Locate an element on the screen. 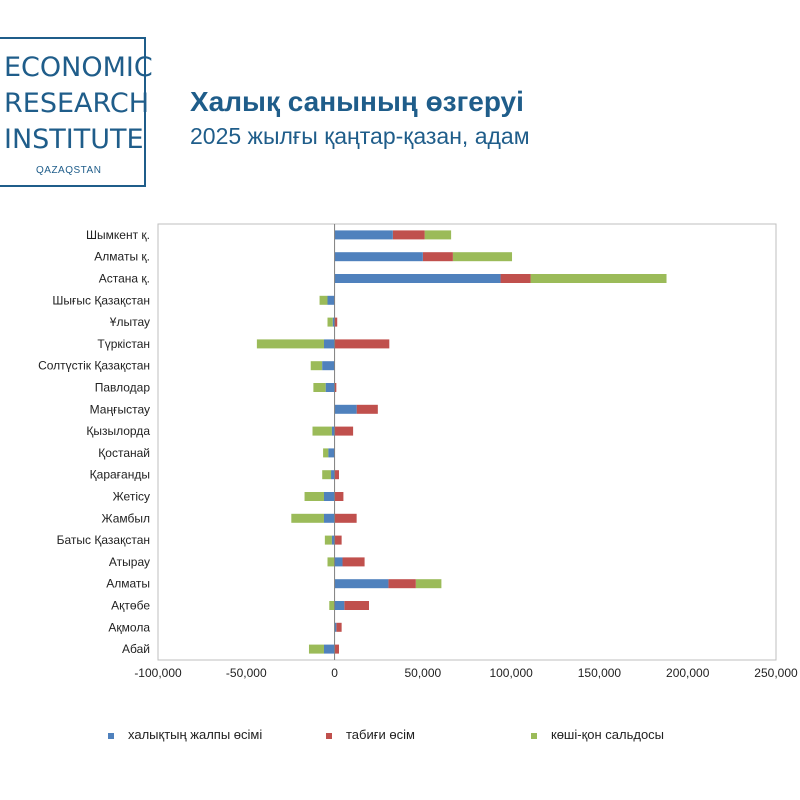  legend-label-migration: көші-қон сальдосы is located at coordinates (608, 734).